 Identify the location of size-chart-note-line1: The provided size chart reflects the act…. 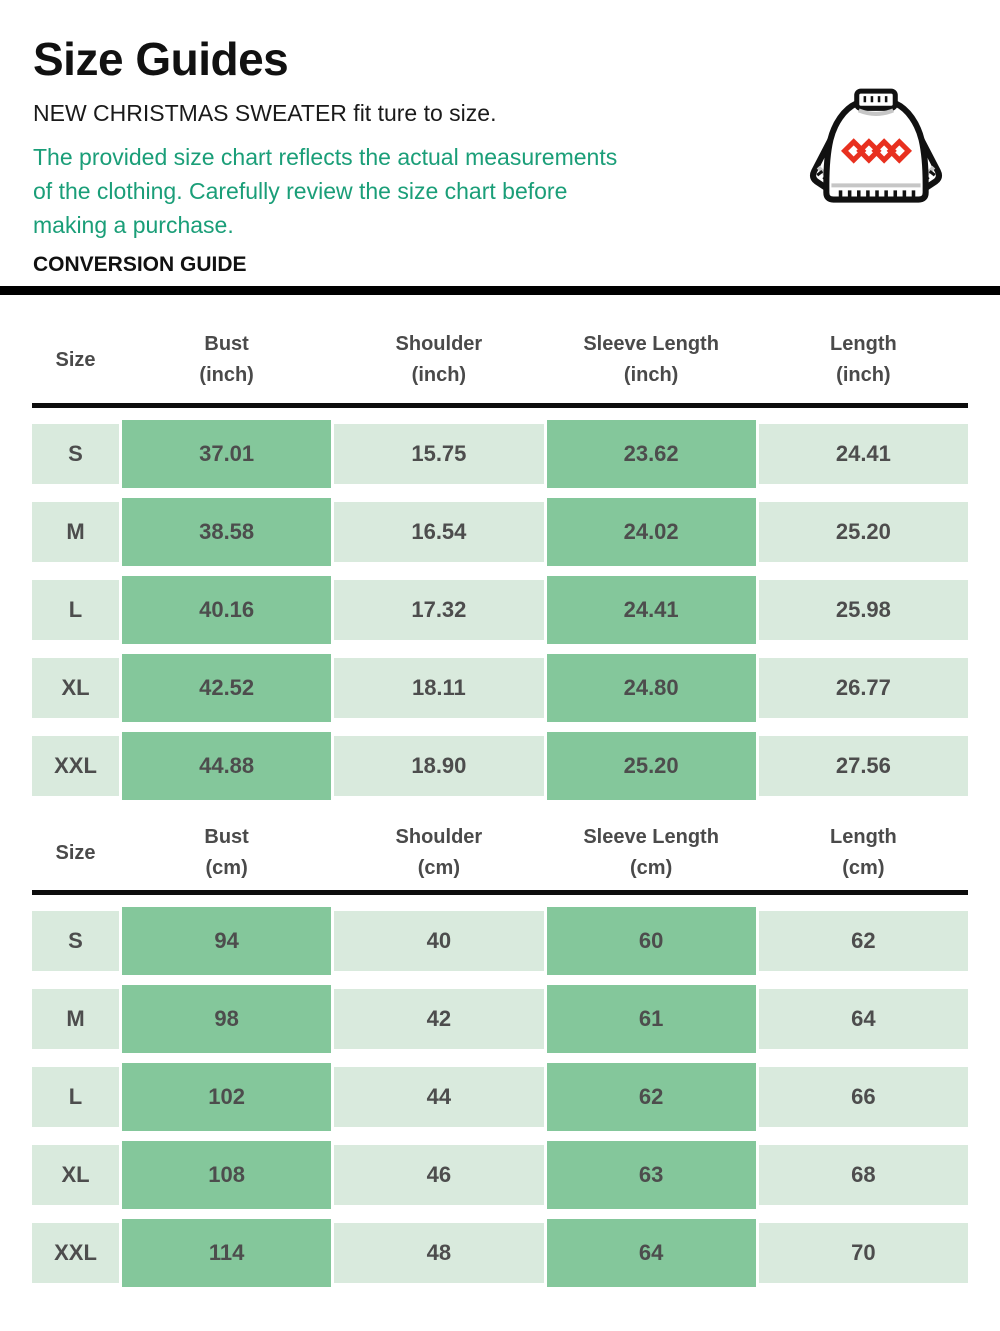
(325, 157).